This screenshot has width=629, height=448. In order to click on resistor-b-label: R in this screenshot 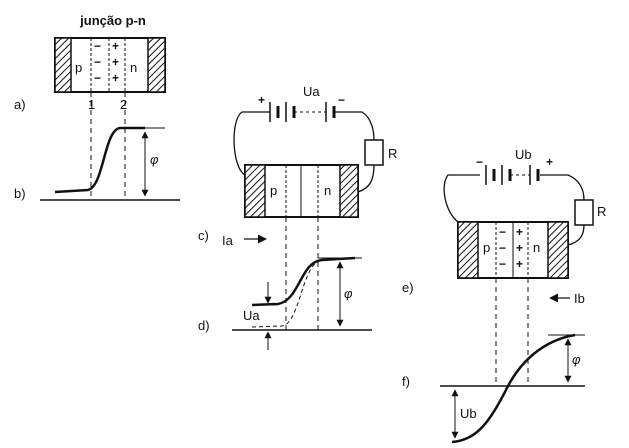, I will do `click(601, 211)`.